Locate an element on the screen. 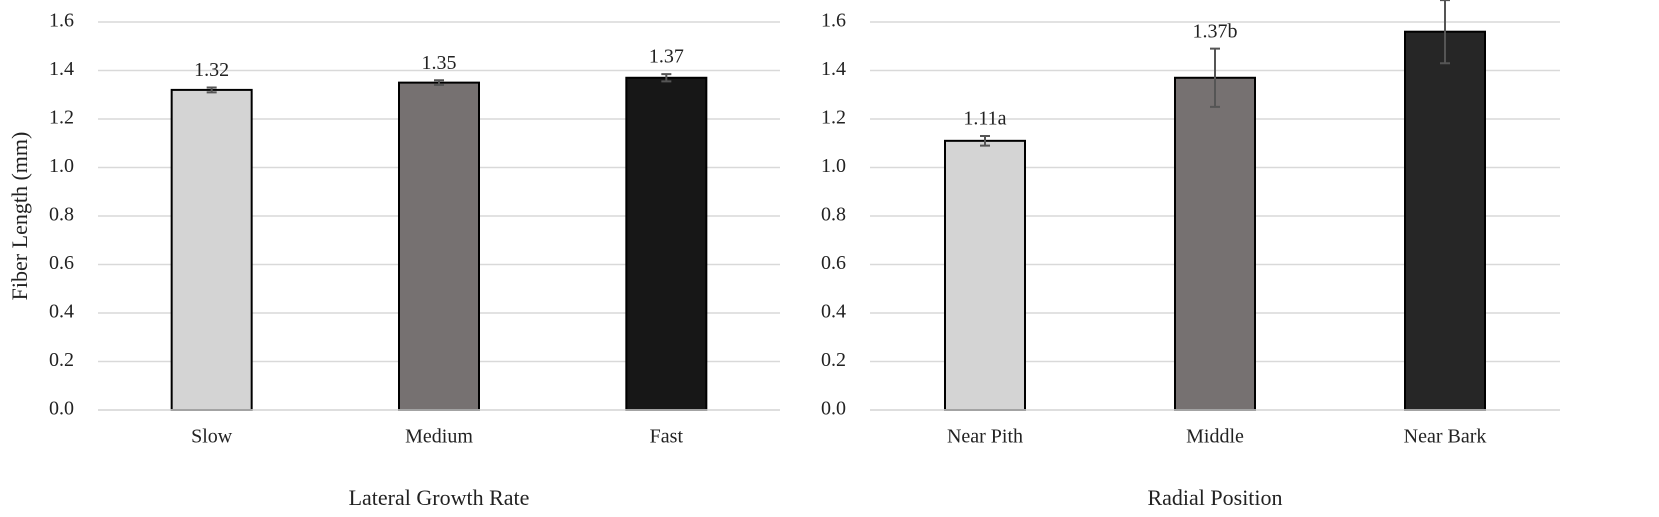 This screenshot has width=1659, height=517. data-label: 1.32 is located at coordinates (211, 70).